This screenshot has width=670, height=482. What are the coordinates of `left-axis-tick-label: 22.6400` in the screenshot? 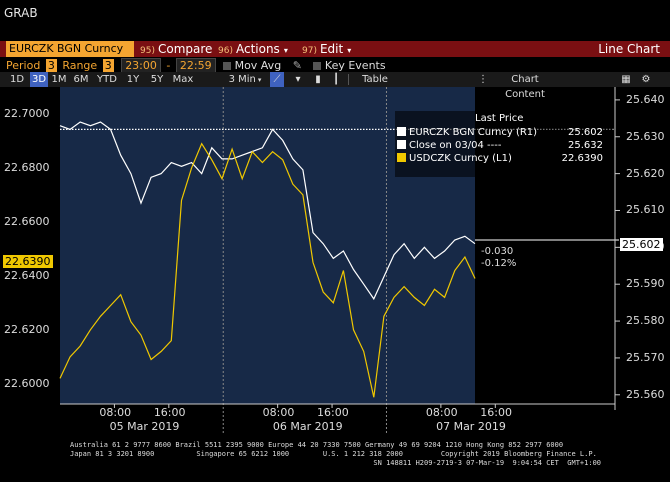 It's located at (27, 275).